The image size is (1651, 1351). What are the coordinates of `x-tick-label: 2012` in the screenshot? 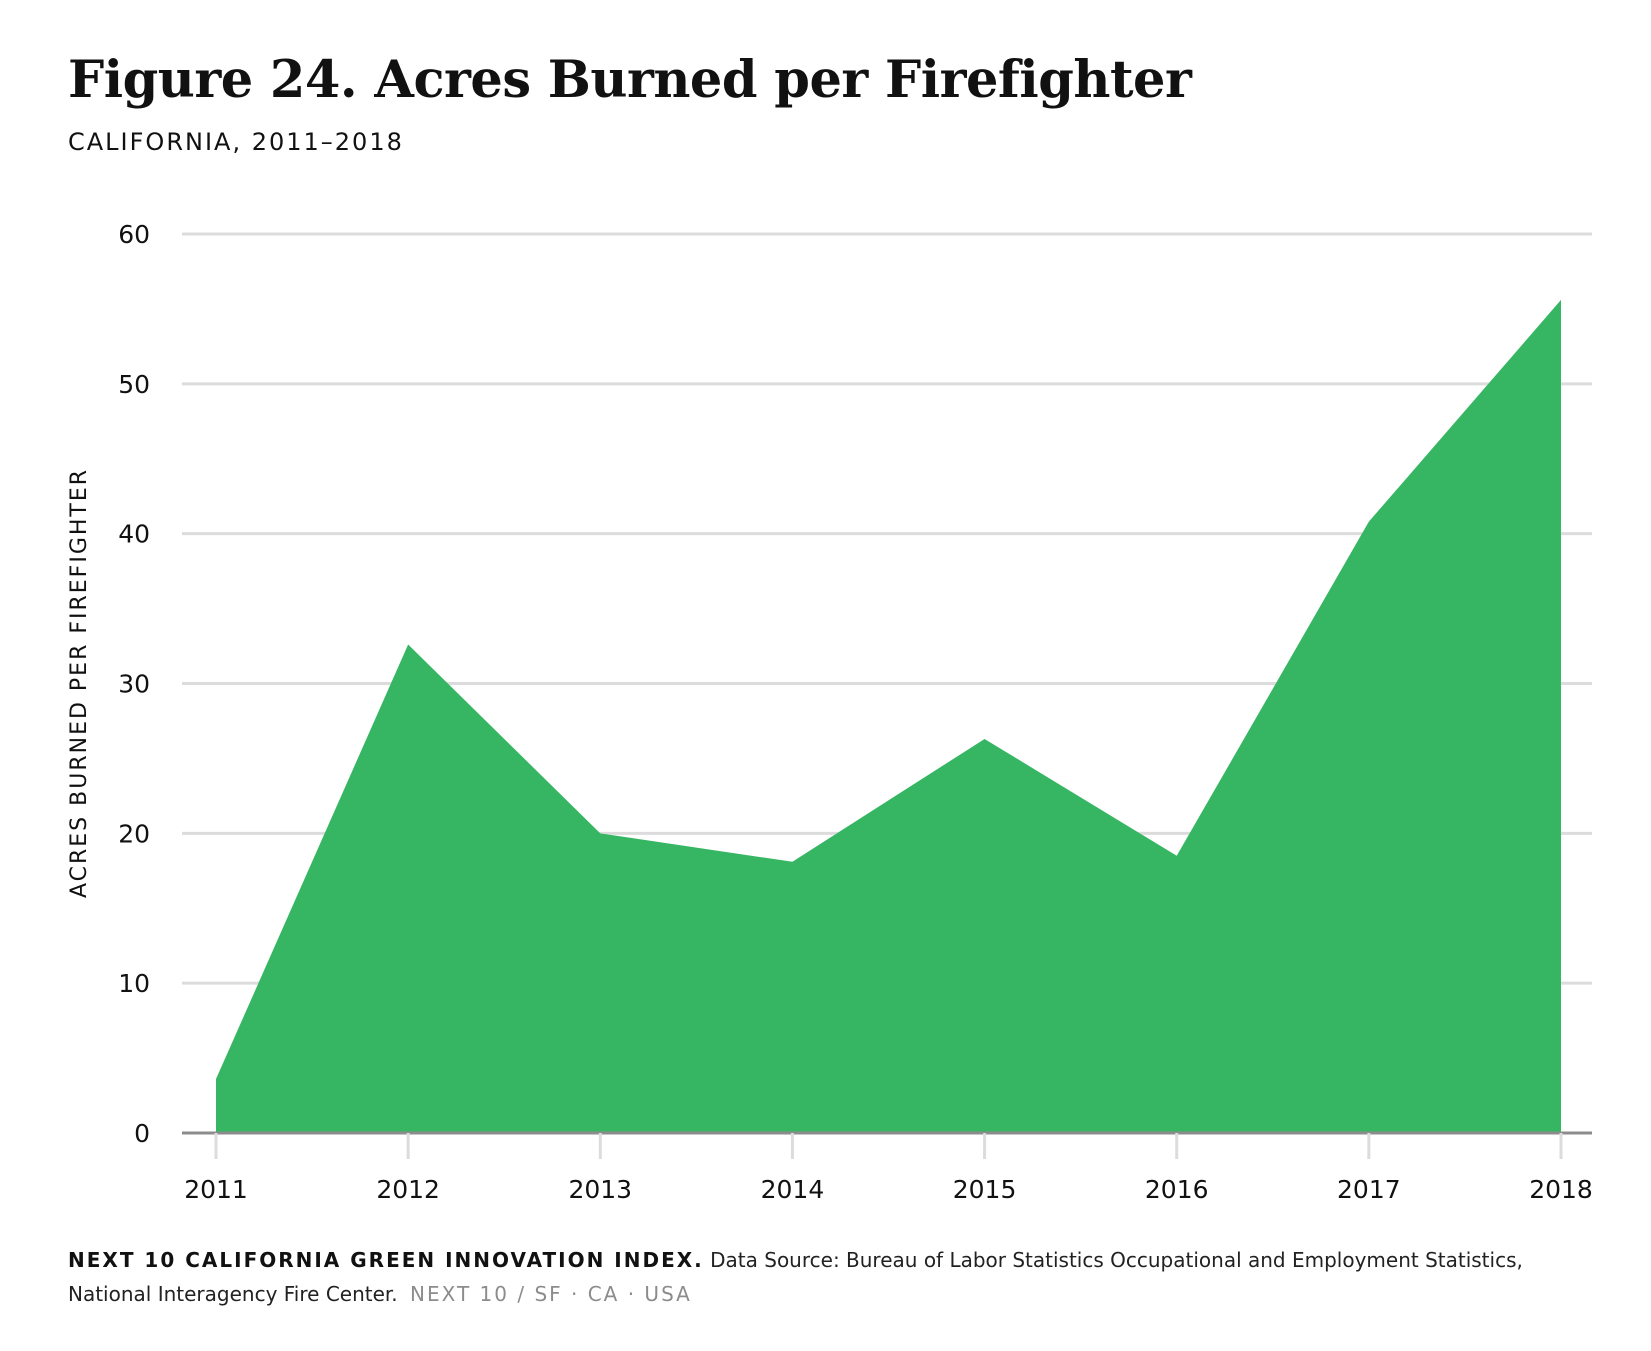 It's located at (408, 1189).